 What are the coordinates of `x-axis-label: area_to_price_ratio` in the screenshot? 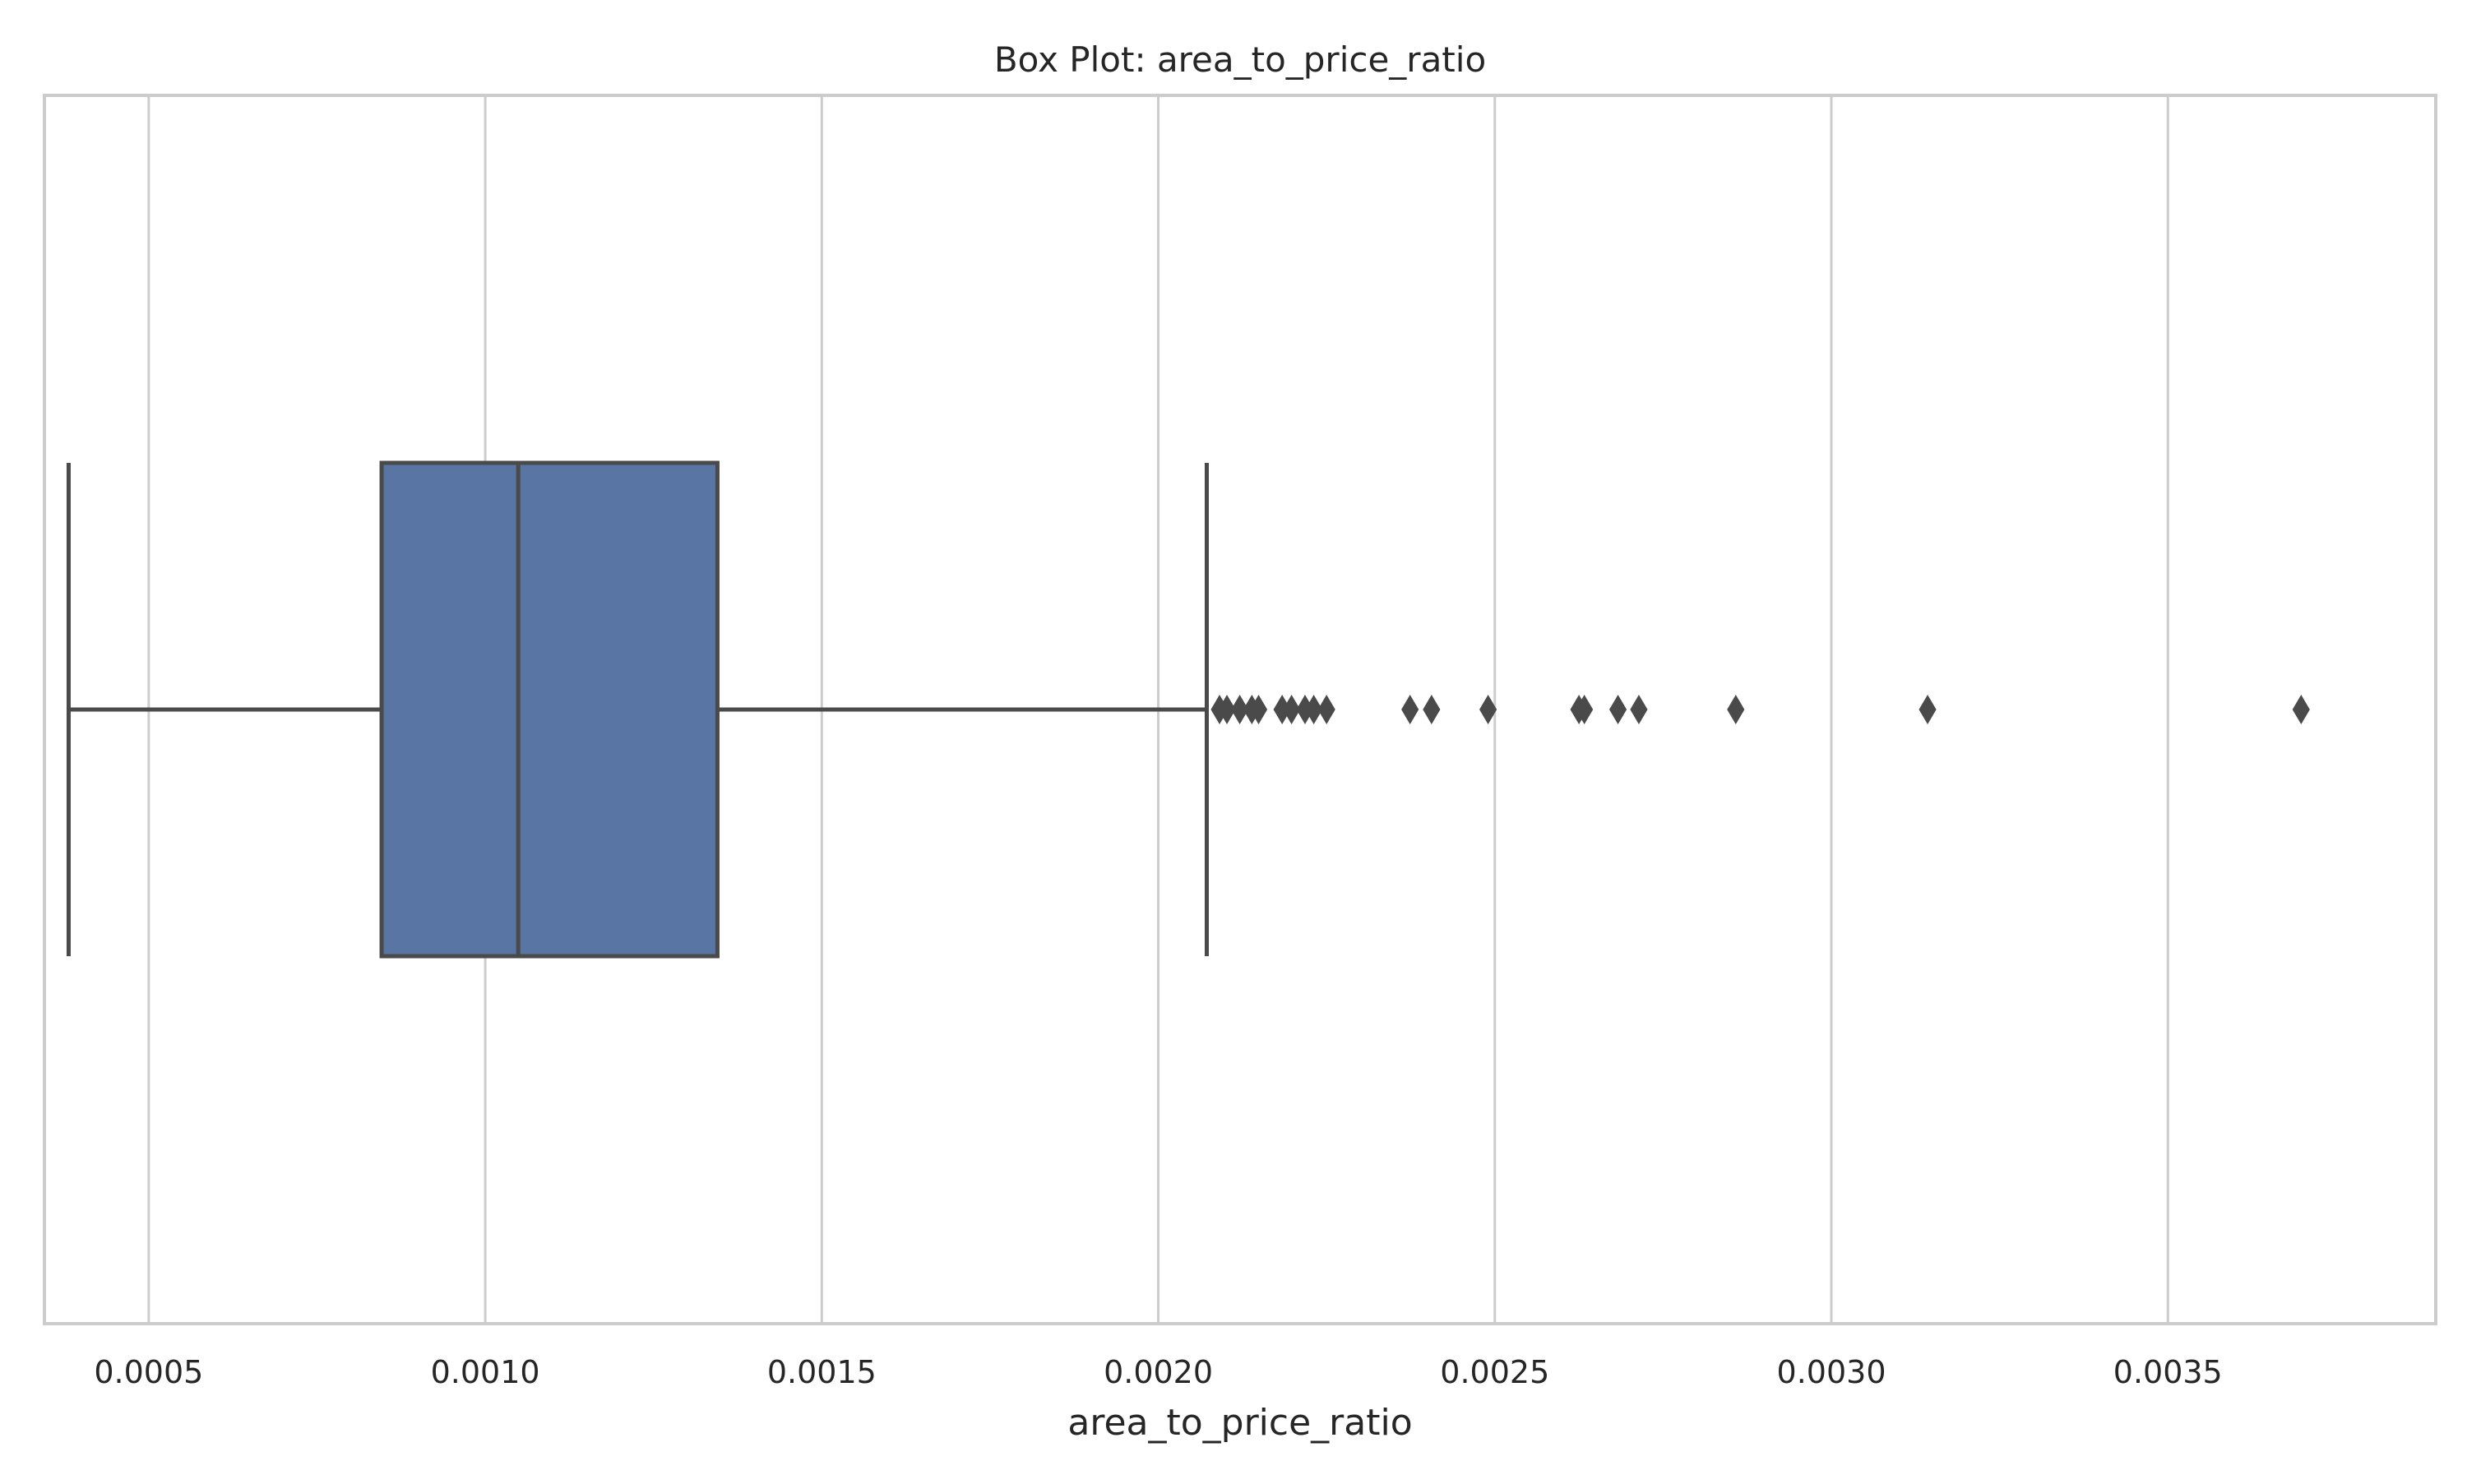 It's located at (1239, 1423).